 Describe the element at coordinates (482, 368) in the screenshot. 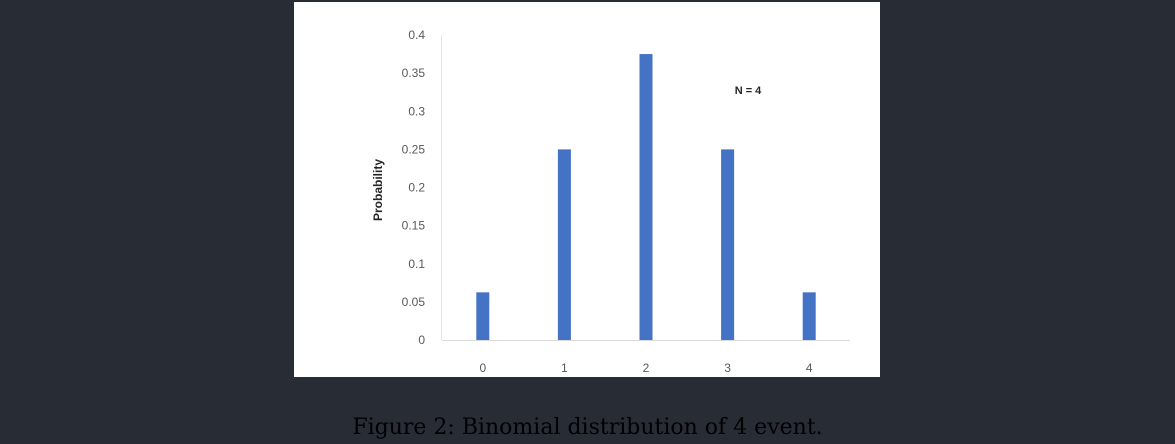

I see `x-tick-label: 0` at that location.